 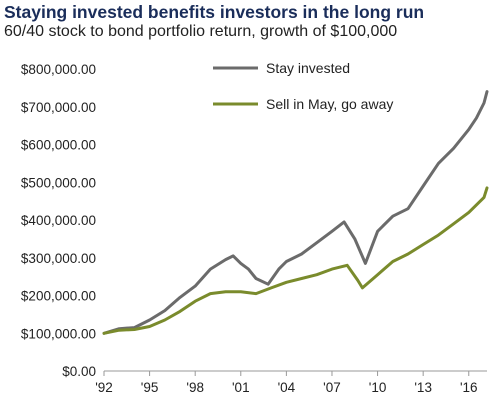 I want to click on y-tick-label: $300,000.00, so click(x=58, y=258).